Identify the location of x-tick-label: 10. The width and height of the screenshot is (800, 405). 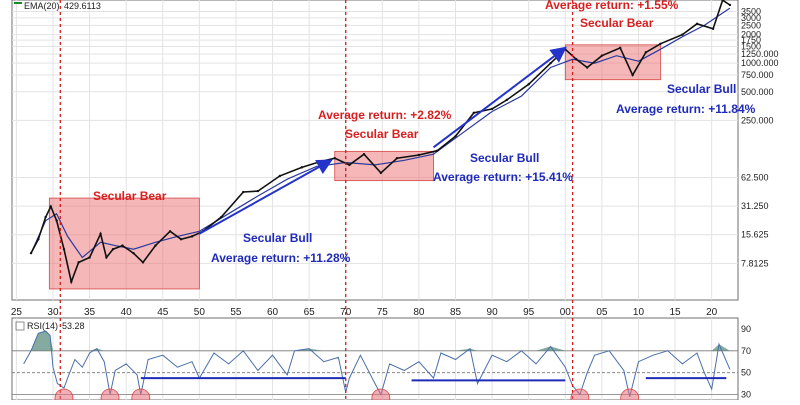
(639, 312).